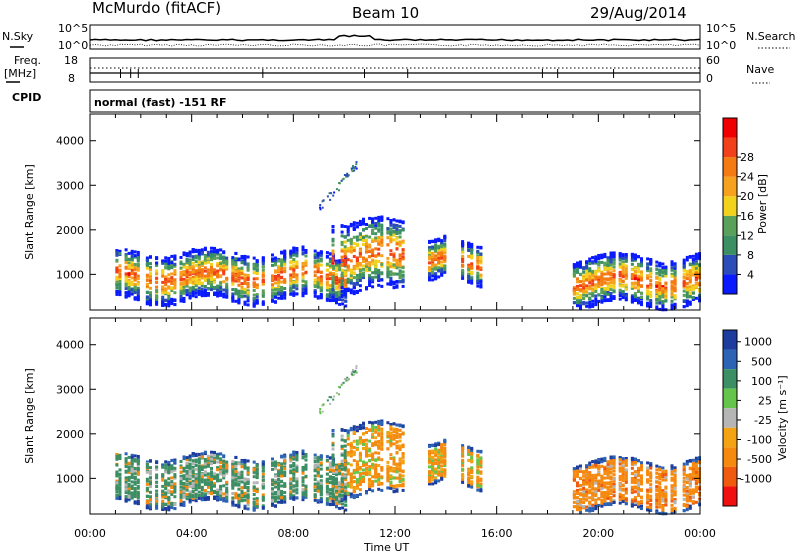 This screenshot has height=554, width=800. I want to click on ytick-label: 2000, so click(70, 230).